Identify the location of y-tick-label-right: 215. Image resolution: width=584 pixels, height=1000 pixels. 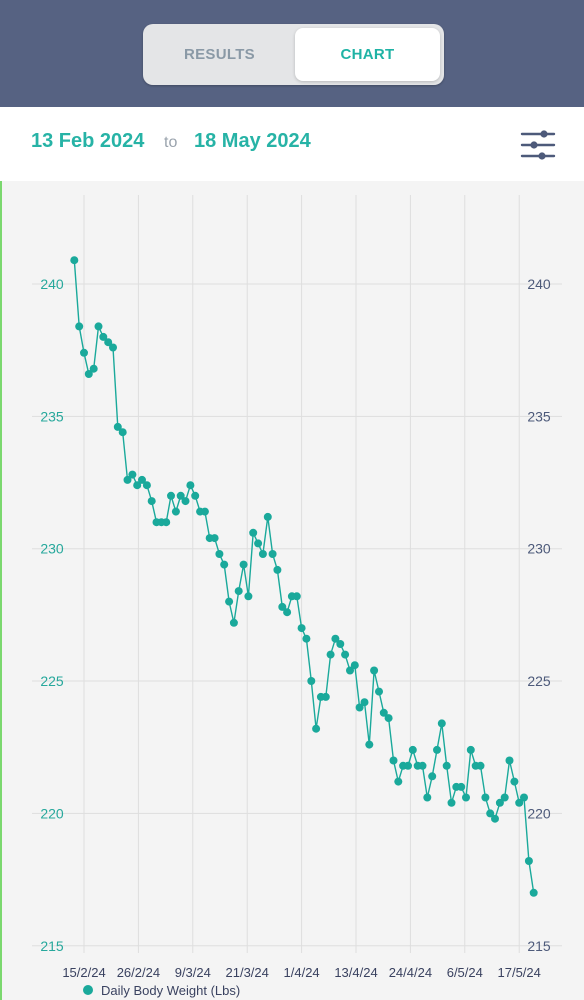
(539, 946).